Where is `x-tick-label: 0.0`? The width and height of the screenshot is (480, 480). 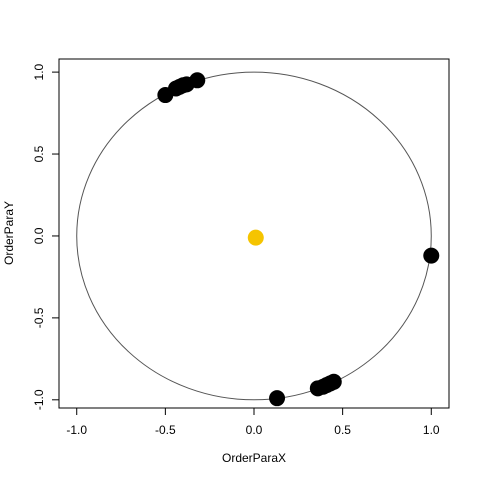
x-tick-label: 0.0 is located at coordinates (254, 430).